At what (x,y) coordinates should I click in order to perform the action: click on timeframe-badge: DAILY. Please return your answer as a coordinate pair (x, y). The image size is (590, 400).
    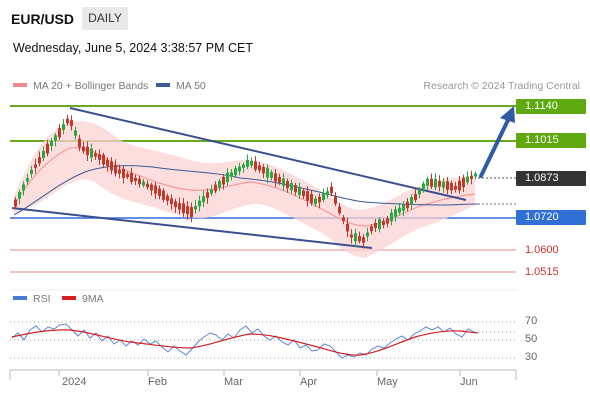
    Looking at the image, I should click on (105, 18).